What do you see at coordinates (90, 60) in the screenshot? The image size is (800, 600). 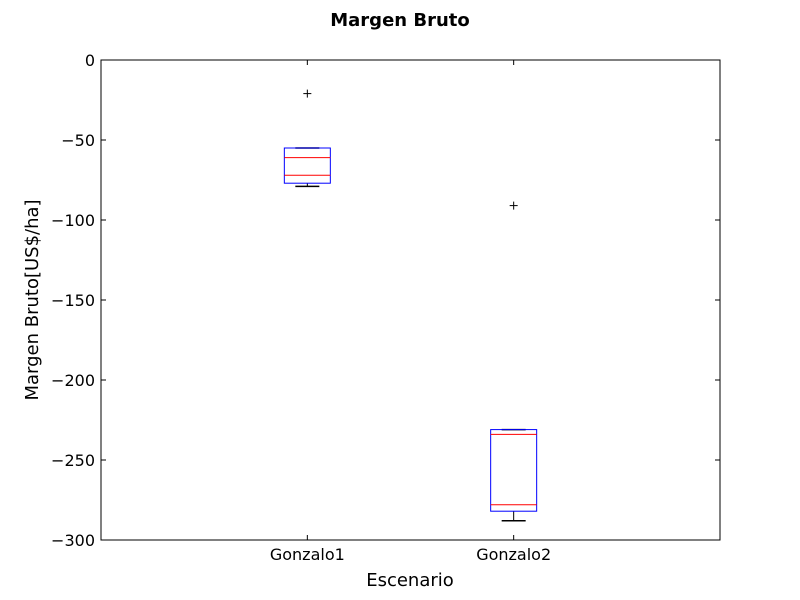 I see `y-tick-label: 0` at bounding box center [90, 60].